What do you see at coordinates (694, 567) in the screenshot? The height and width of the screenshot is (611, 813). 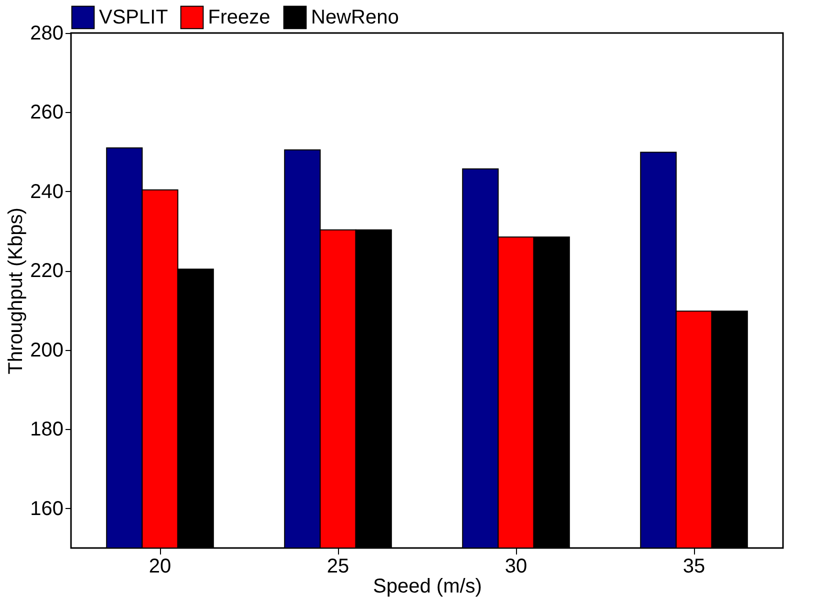 I see `x-tick-label: 35` at bounding box center [694, 567].